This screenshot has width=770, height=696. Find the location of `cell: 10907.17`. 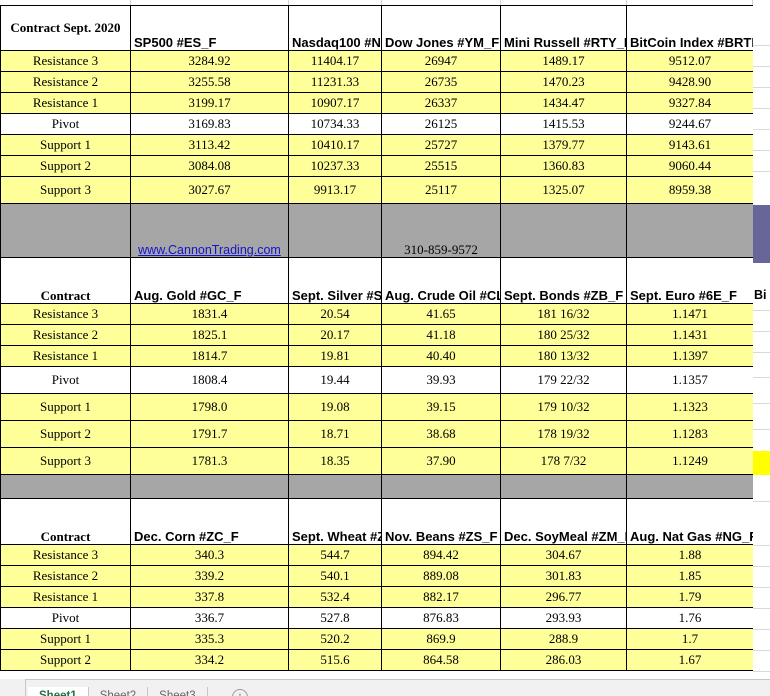

cell: 10907.17 is located at coordinates (335, 103).